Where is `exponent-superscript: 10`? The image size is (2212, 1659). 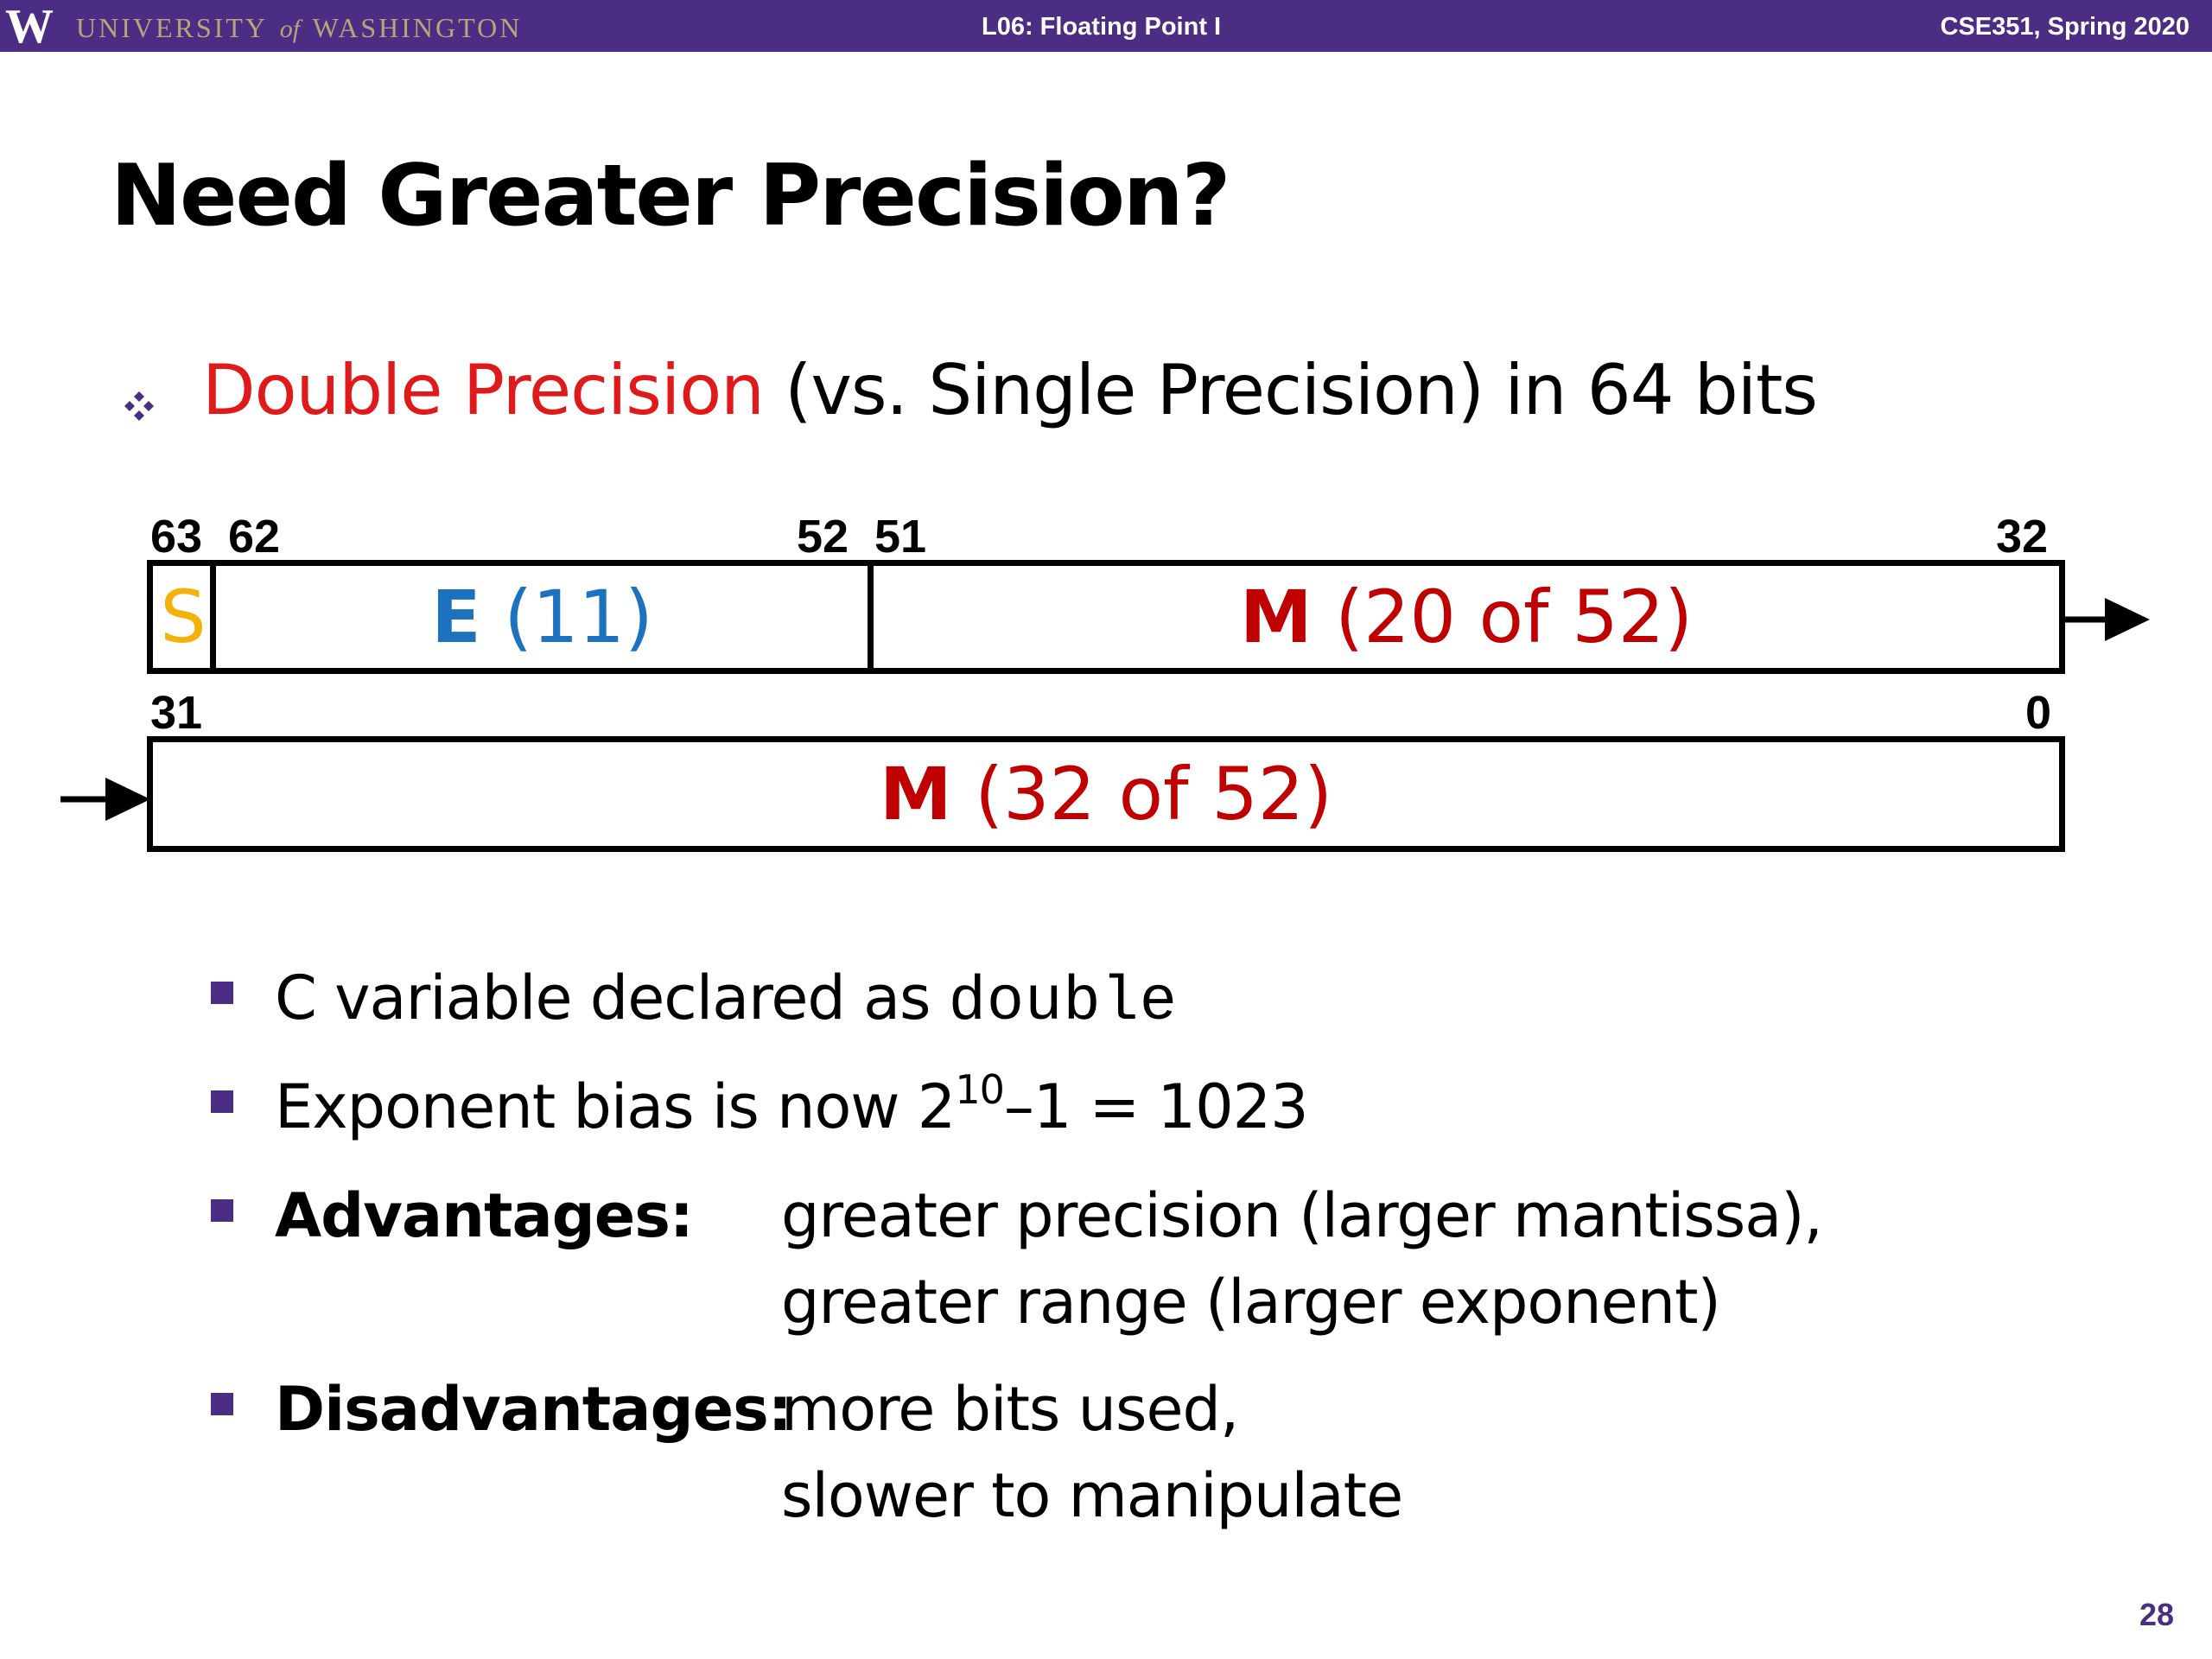 exponent-superscript: 10 is located at coordinates (980, 1089).